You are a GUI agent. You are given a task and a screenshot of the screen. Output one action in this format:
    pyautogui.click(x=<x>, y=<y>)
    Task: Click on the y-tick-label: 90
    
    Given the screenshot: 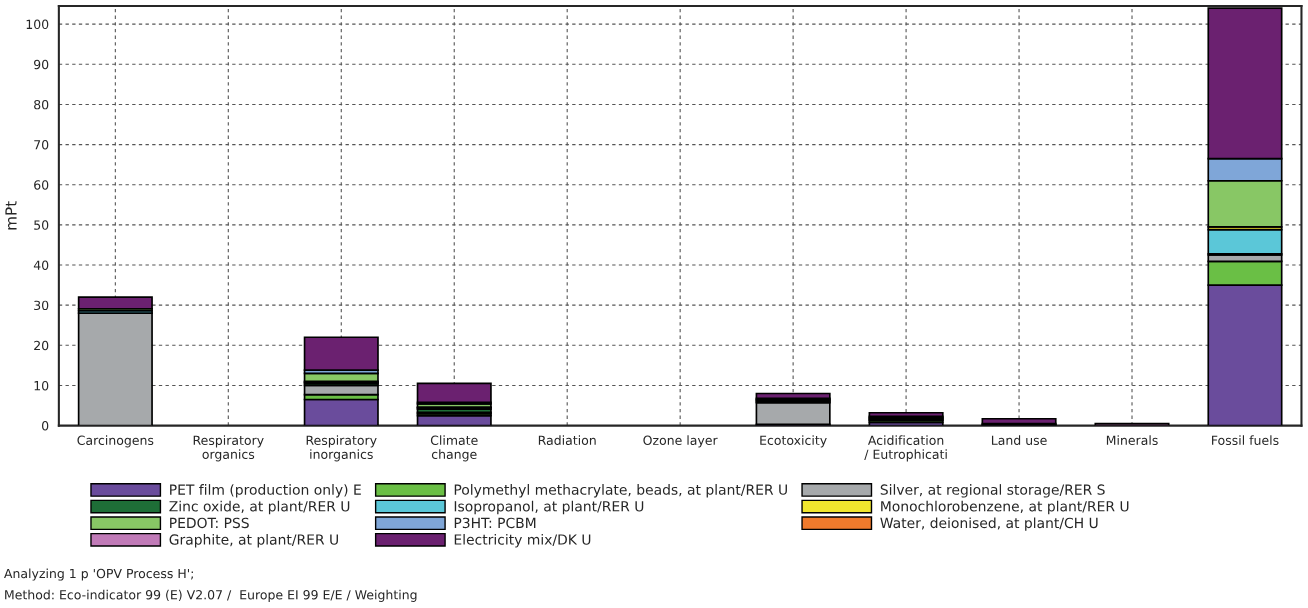 What is the action you would take?
    pyautogui.click(x=41, y=64)
    